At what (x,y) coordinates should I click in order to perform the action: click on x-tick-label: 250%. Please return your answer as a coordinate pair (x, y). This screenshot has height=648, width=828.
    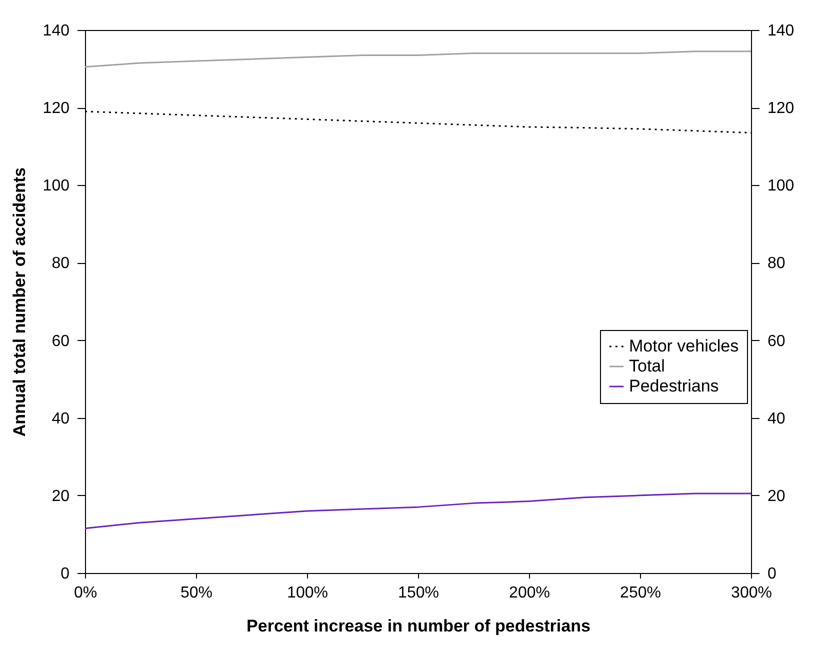
    Looking at the image, I should click on (640, 593).